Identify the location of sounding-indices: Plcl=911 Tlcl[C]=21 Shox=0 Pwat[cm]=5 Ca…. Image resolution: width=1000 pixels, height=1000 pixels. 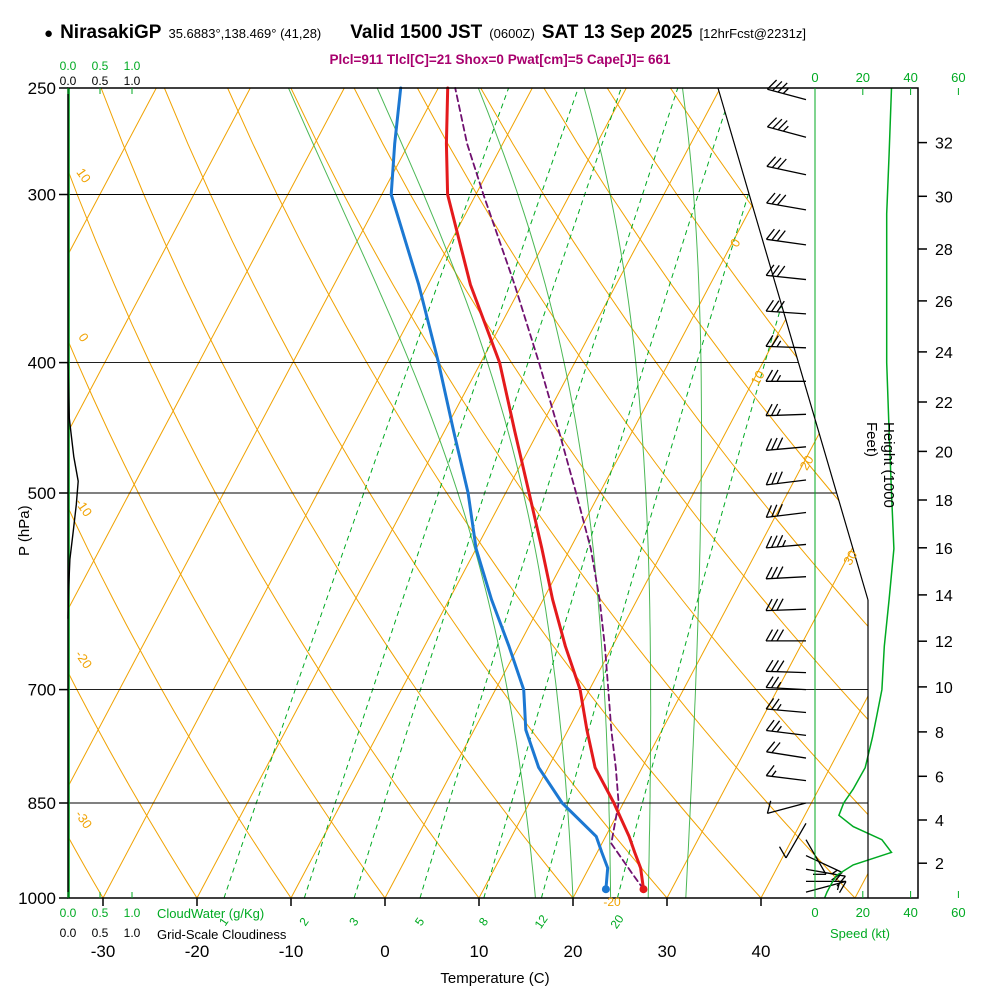
(500, 59).